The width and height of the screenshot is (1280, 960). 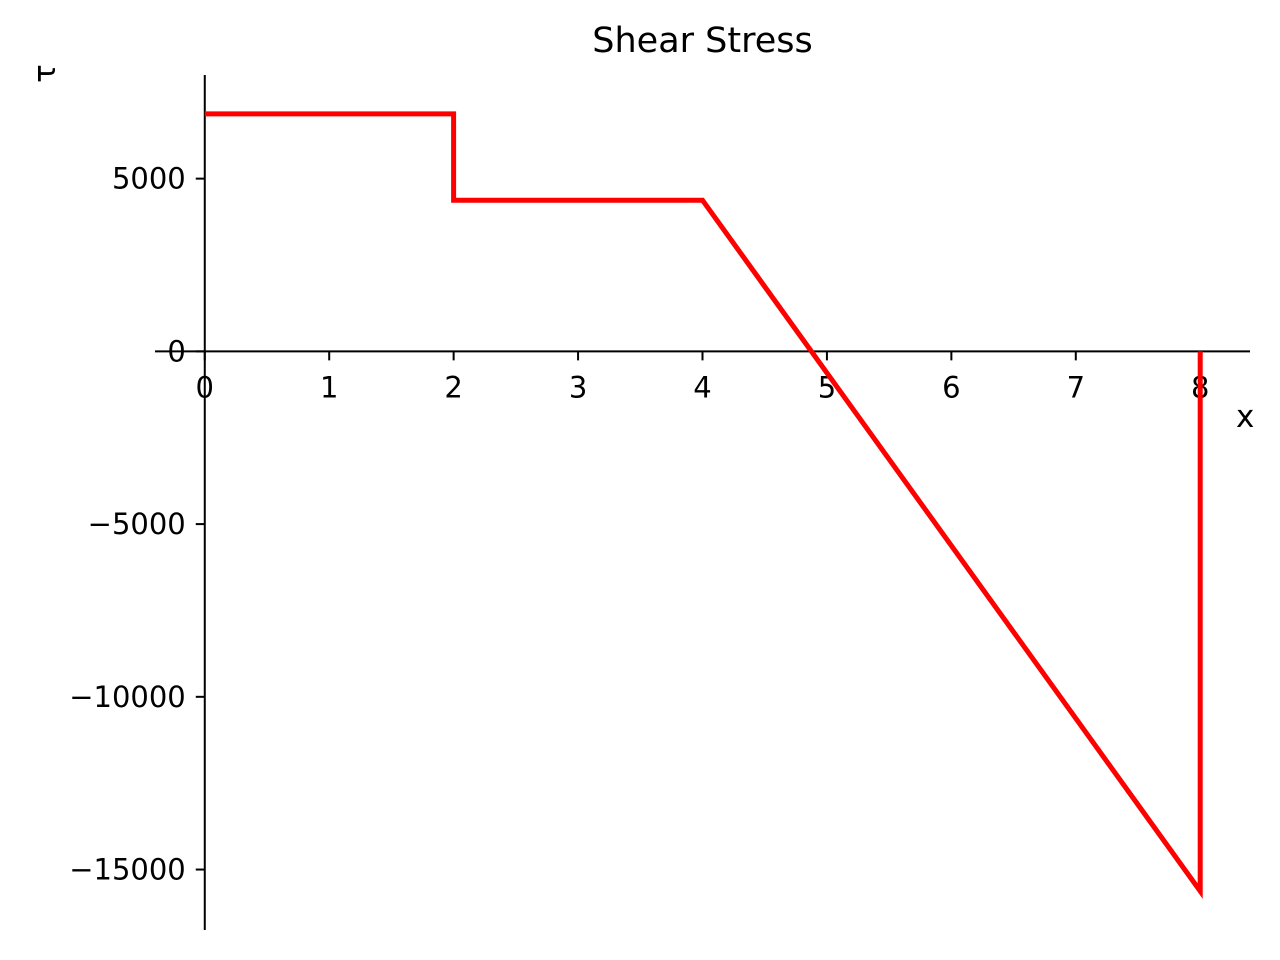 I want to click on x-tick-label: 2, so click(x=453, y=387).